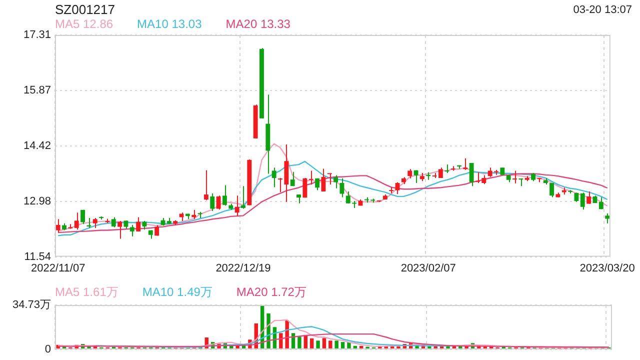 Image resolution: width=640 pixels, height=360 pixels. I want to click on text: MA20 1.72万, so click(271, 292).